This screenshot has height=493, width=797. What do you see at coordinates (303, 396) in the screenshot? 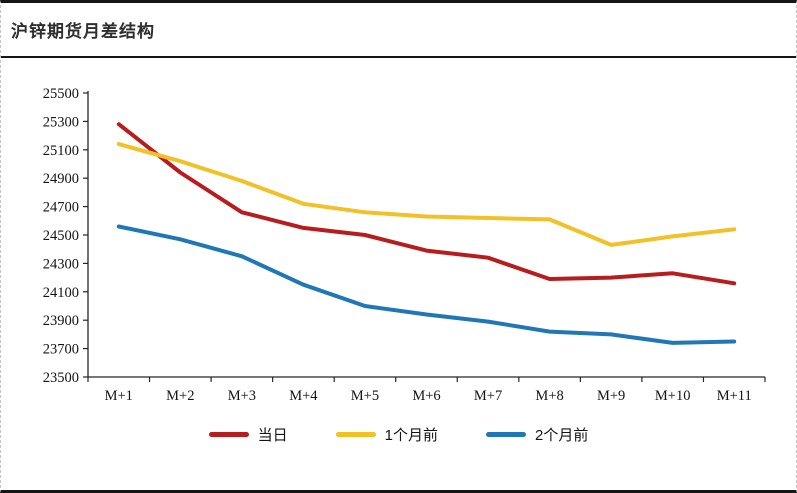
I see `x-tick-label: M+4` at bounding box center [303, 396].